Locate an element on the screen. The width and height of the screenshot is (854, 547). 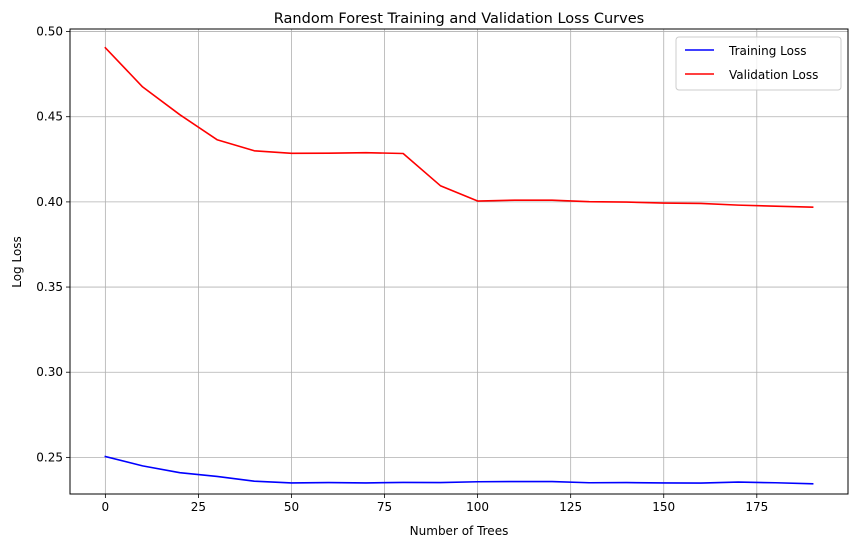
y-axis-label: Log Loss is located at coordinates (17, 262).